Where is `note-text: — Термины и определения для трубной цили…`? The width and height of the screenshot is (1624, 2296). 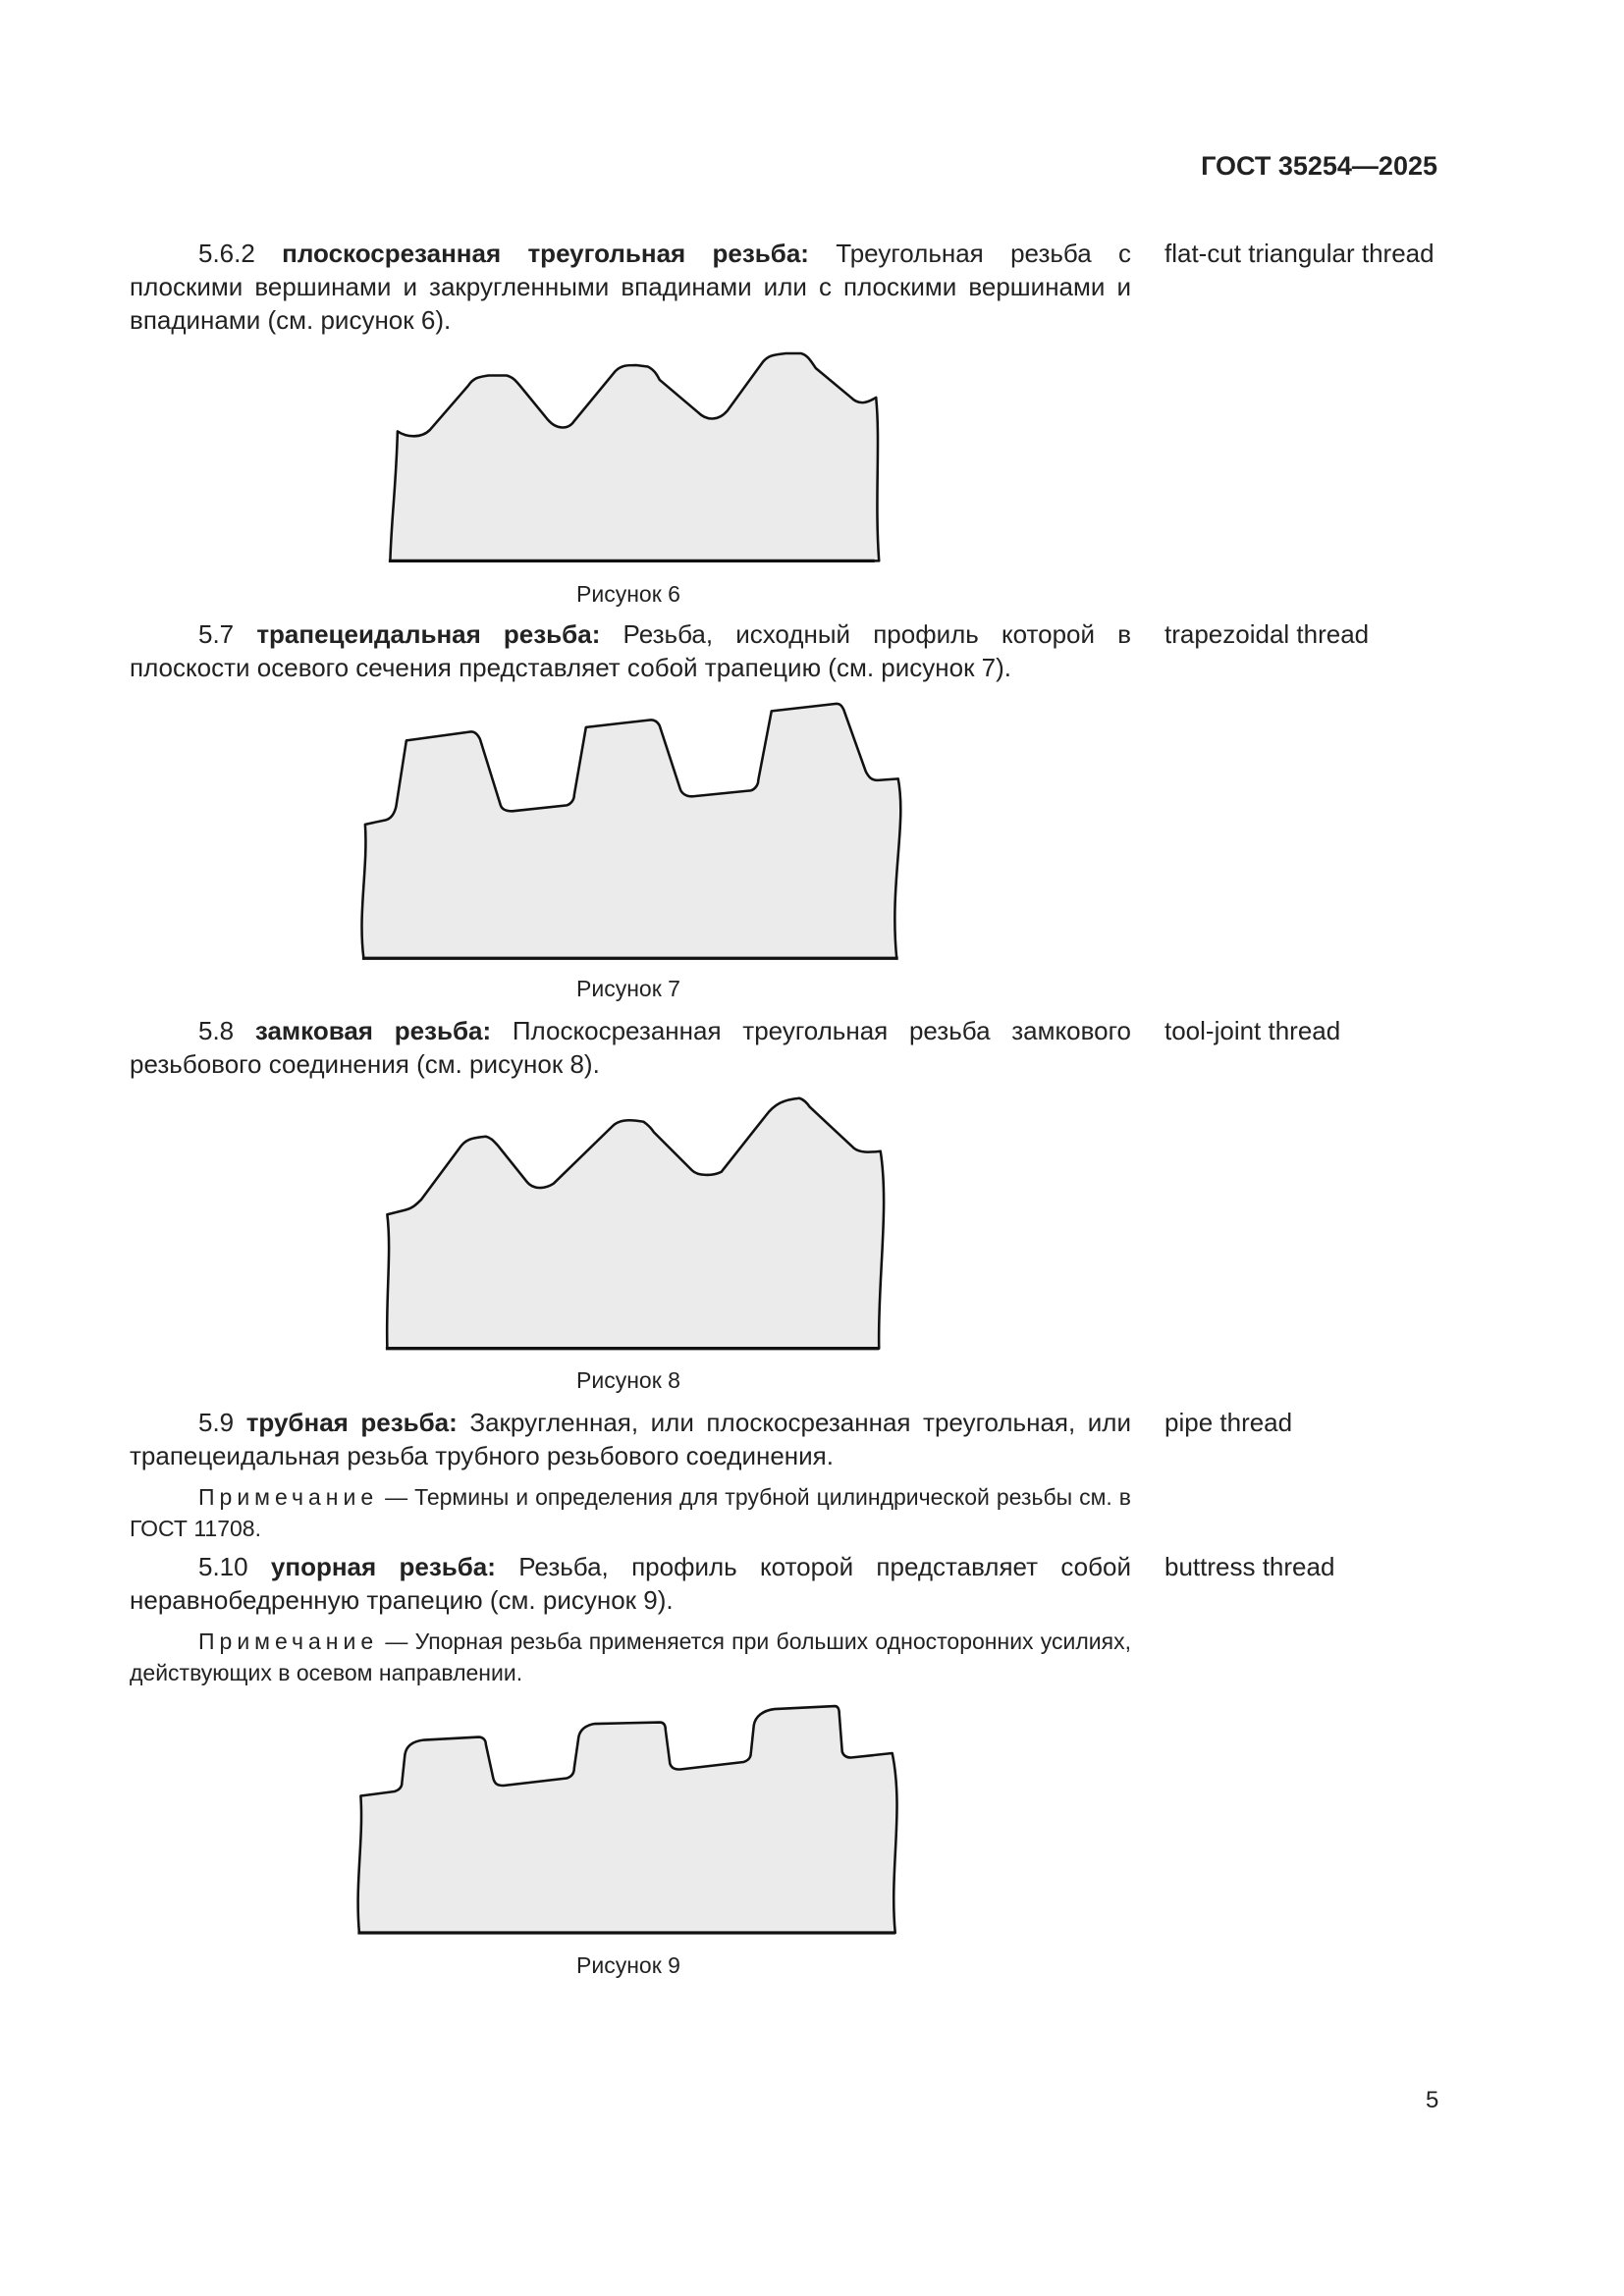
note-text: — Термины и определения для трубной цили… is located at coordinates (631, 1512).